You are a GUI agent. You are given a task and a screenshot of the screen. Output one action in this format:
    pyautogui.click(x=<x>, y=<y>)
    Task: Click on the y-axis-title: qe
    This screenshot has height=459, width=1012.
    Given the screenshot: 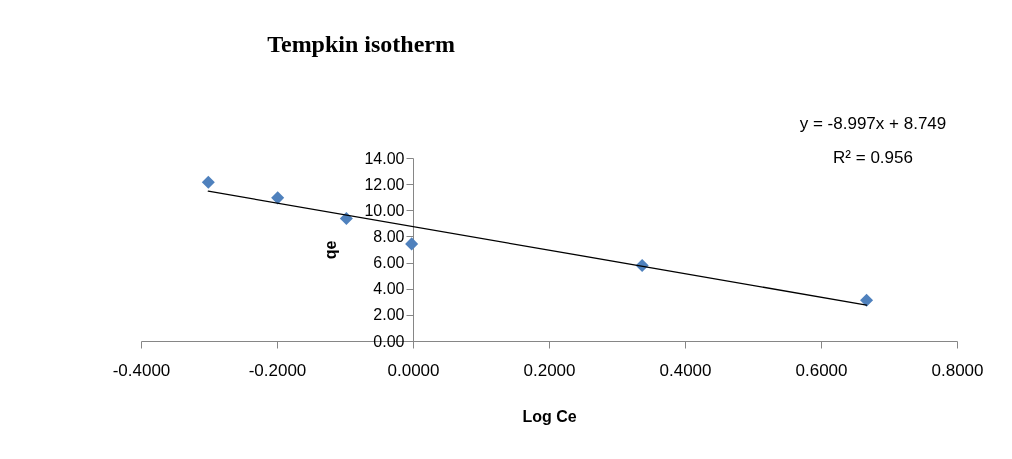 What is the action you would take?
    pyautogui.click(x=330, y=250)
    